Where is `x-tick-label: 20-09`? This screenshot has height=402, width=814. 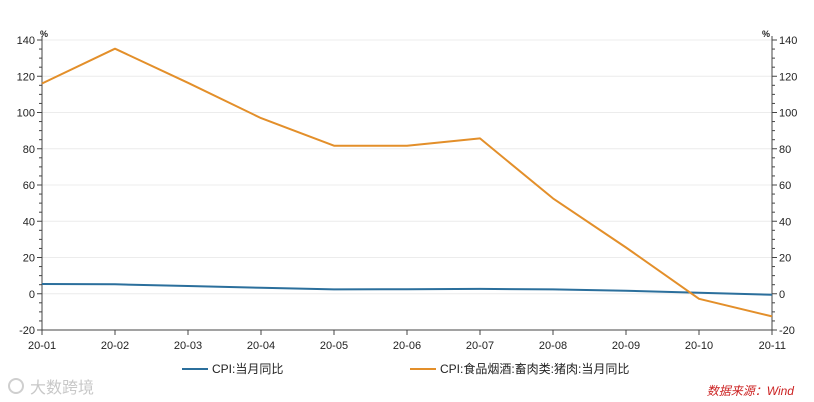 x-tick-label: 20-09 is located at coordinates (626, 346).